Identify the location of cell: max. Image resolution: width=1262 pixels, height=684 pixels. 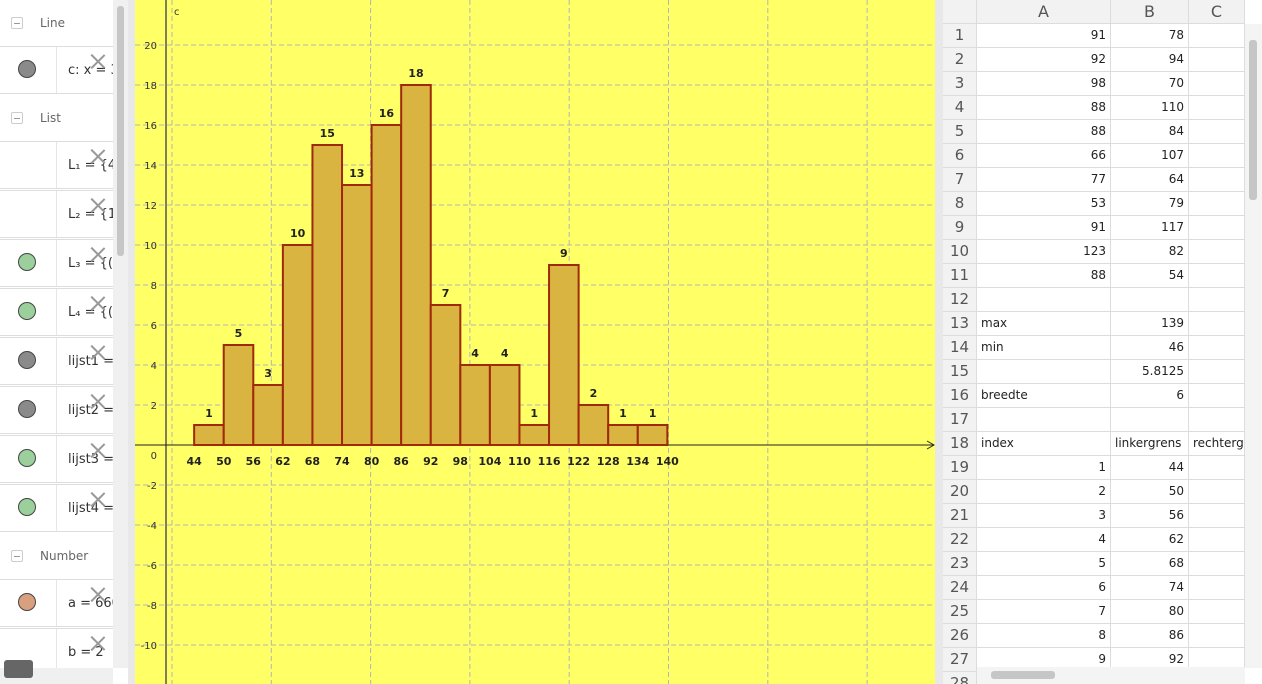
(1044, 324).